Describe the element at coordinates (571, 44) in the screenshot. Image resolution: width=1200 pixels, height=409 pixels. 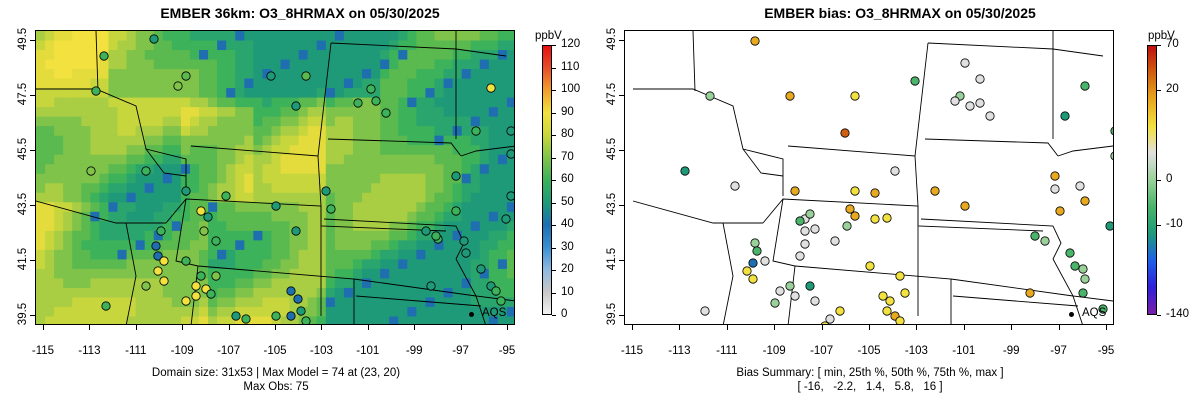
I see `colorbar-tick-label: 120` at that location.